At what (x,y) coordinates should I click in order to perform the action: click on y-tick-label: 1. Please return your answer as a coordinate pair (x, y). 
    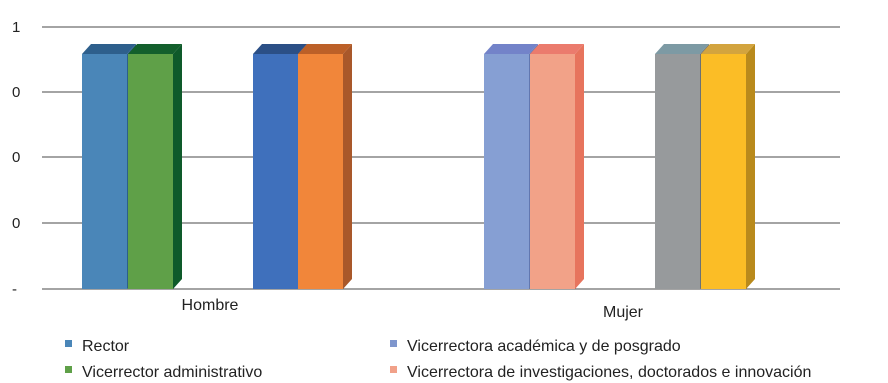
    Looking at the image, I should click on (16, 27).